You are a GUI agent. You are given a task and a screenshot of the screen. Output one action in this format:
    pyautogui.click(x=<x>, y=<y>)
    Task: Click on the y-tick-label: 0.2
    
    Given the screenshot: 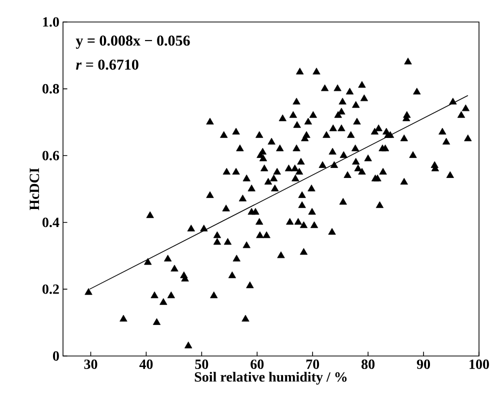 What is the action you would take?
    pyautogui.click(x=50, y=289)
    